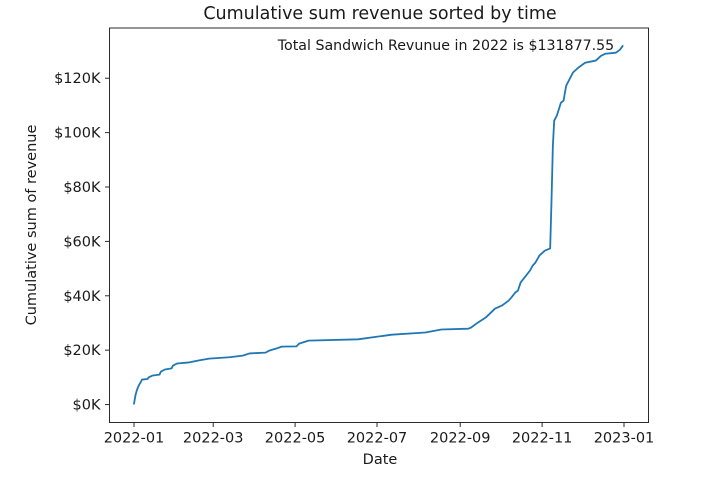 The image size is (706, 490). I want to click on y-tick-label: $120K, so click(77, 79).